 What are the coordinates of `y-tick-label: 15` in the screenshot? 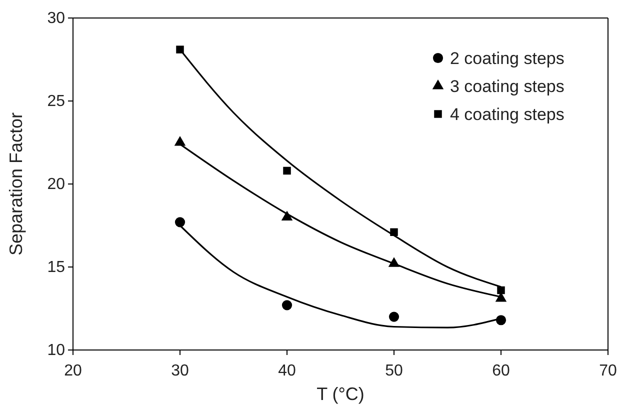 It's located at (56, 267).